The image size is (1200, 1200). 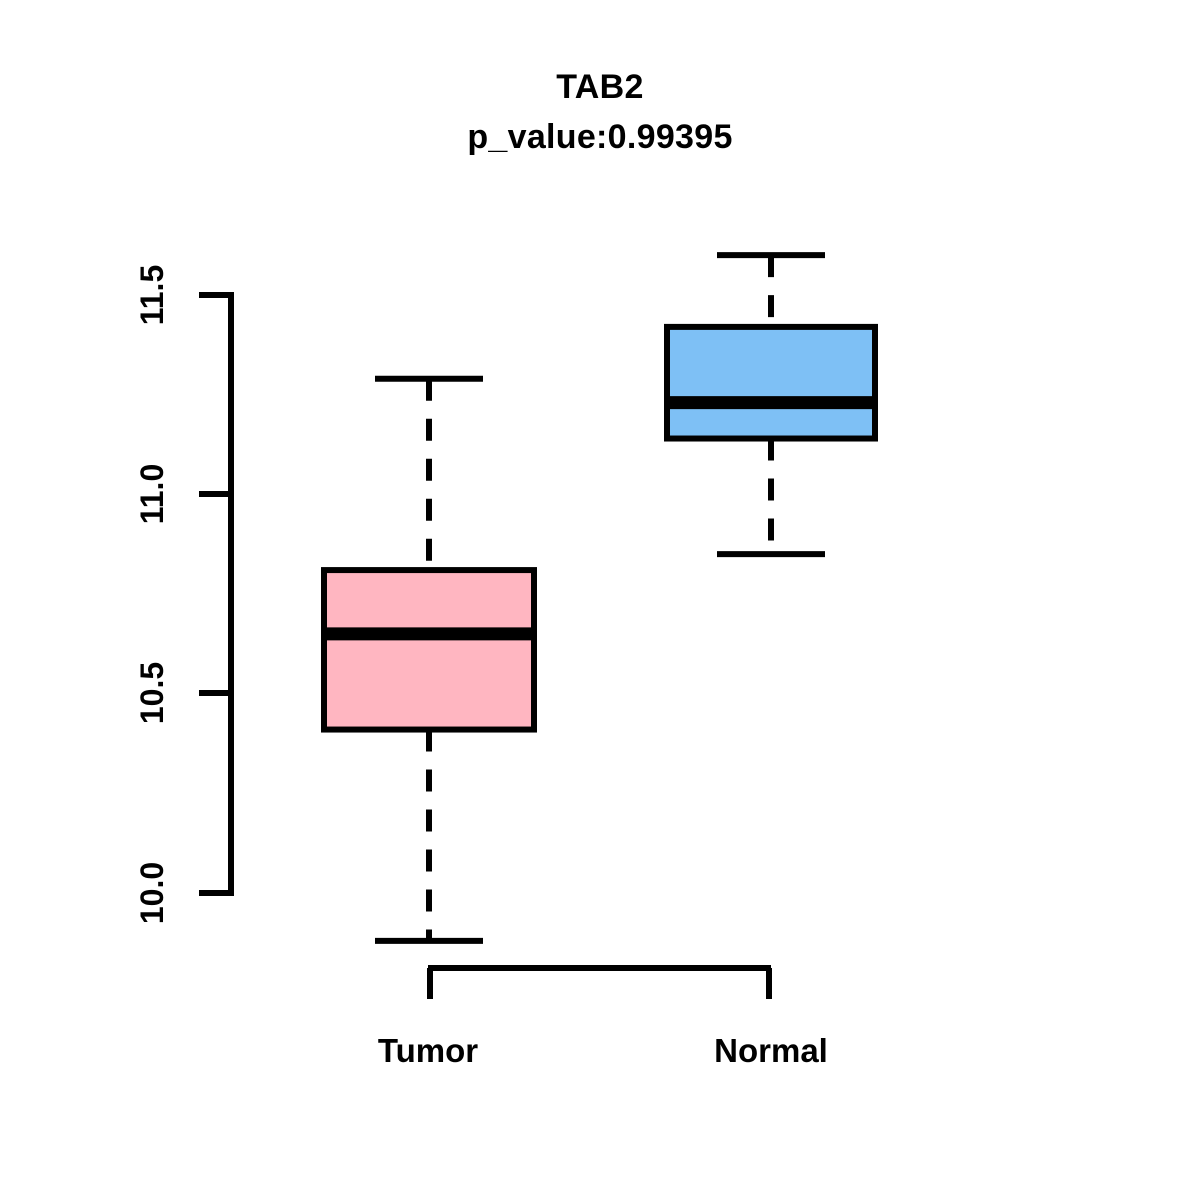 I want to click on box-tumor, so click(x=429, y=659).